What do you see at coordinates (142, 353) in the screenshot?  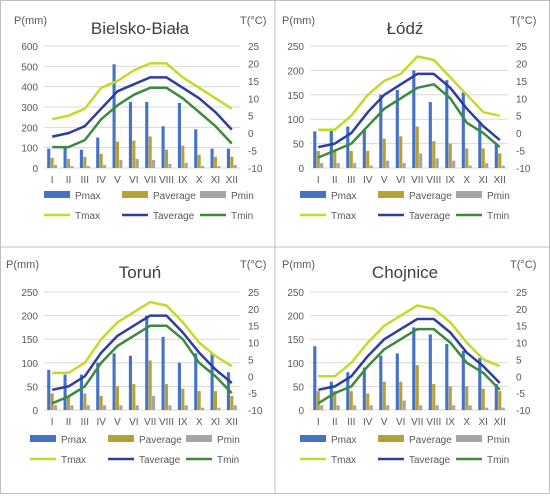 I see `taverage-line` at bounding box center [142, 353].